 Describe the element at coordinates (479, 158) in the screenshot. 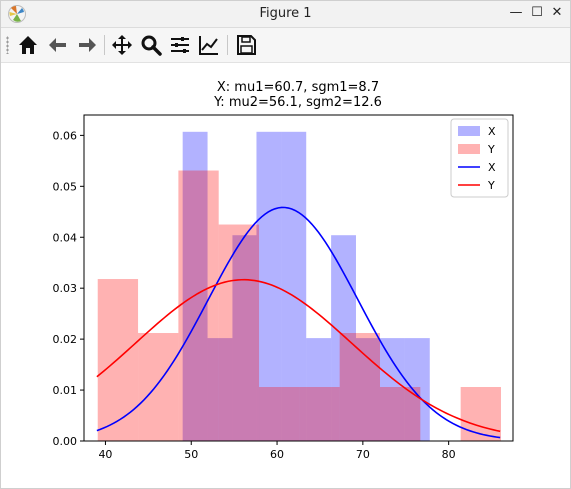

I see `legend-box` at that location.